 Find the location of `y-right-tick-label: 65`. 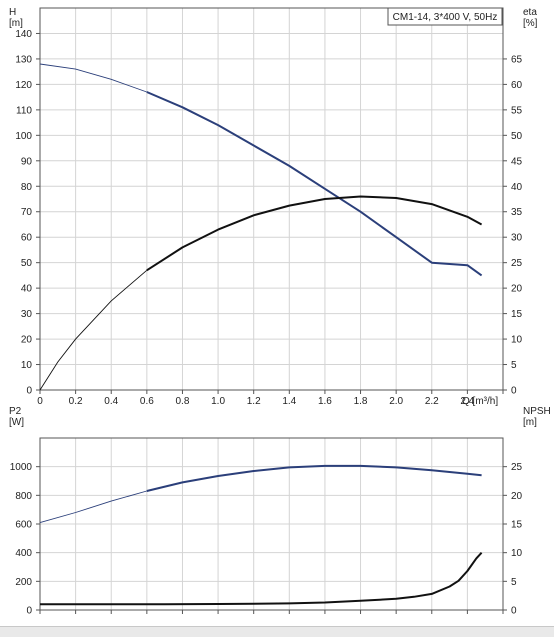

y-right-tick-label: 65 is located at coordinates (517, 59).